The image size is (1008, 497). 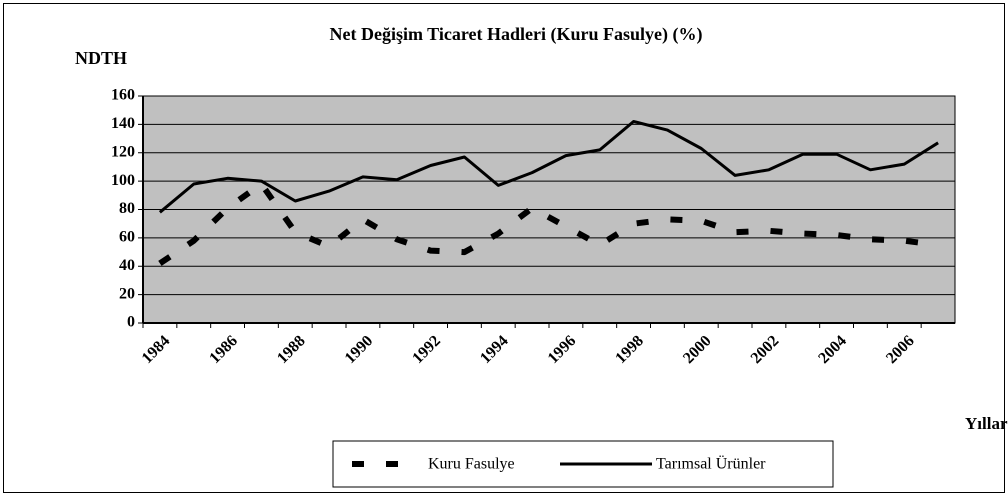 I want to click on y-tick-label: 140, so click(x=123, y=123).